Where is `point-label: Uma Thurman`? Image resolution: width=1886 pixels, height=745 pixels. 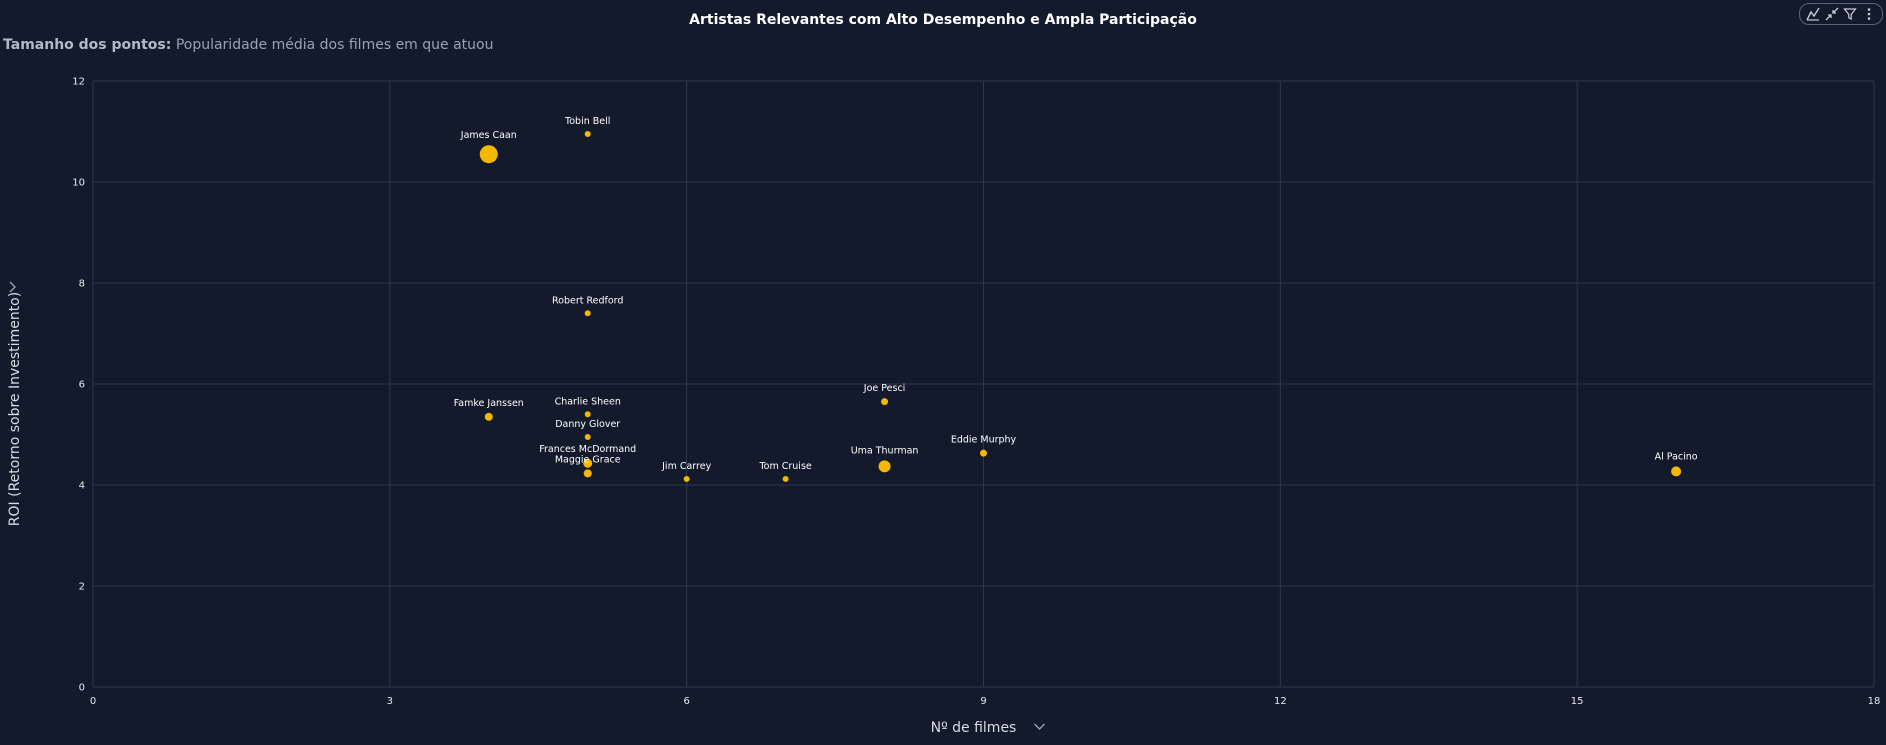 point-label: Uma Thurman is located at coordinates (885, 450).